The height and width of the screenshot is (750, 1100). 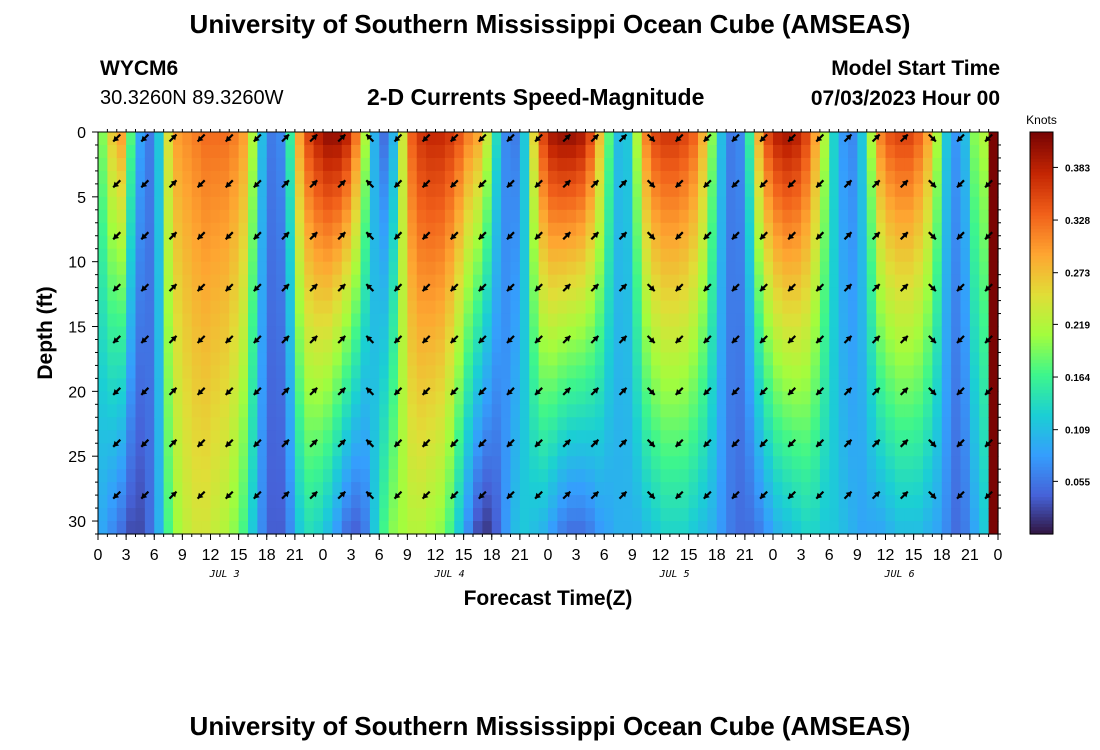 I want to click on day-label: JUL 5, so click(x=674, y=574).